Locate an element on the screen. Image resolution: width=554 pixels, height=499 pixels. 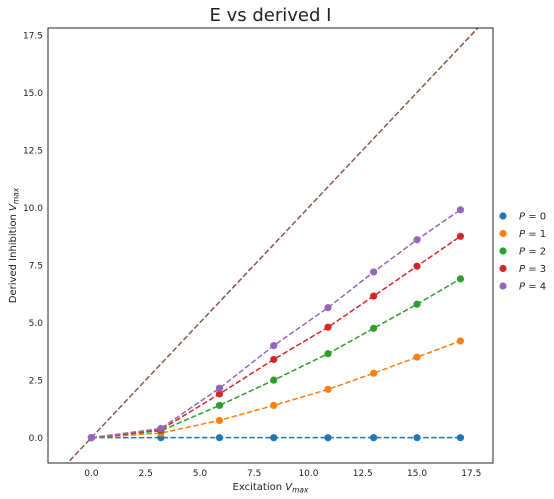
series-line is located at coordinates (276, 389).